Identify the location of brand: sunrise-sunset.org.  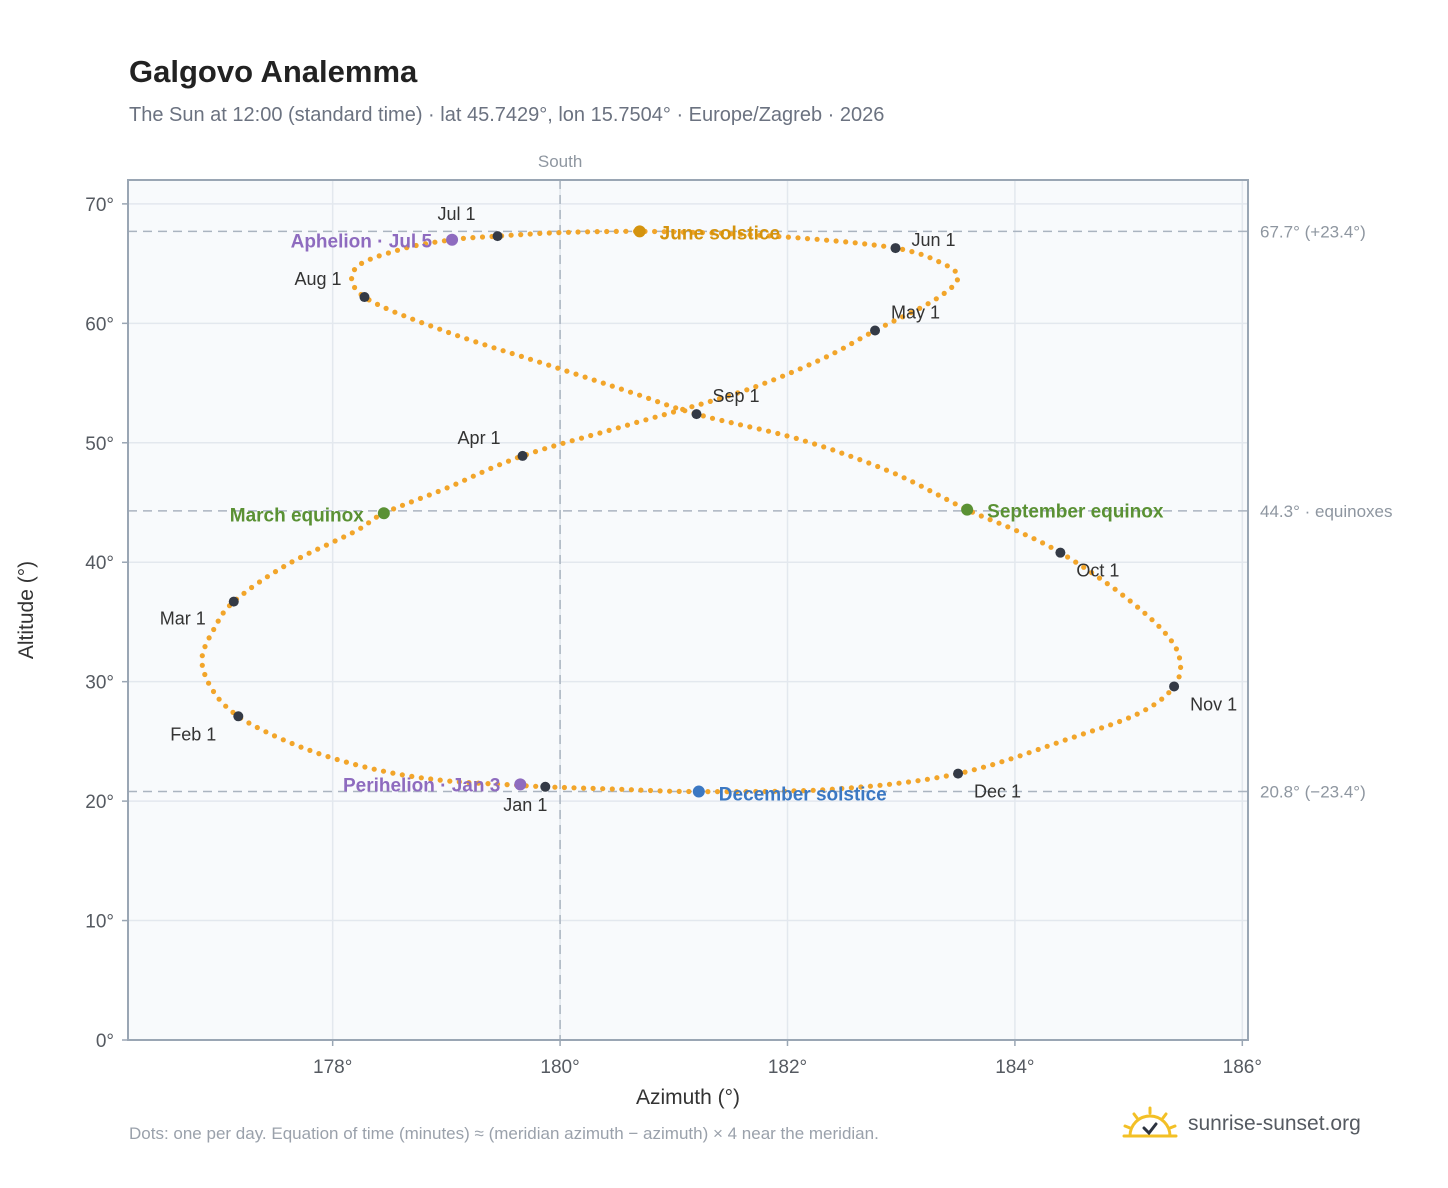
(1241, 1124).